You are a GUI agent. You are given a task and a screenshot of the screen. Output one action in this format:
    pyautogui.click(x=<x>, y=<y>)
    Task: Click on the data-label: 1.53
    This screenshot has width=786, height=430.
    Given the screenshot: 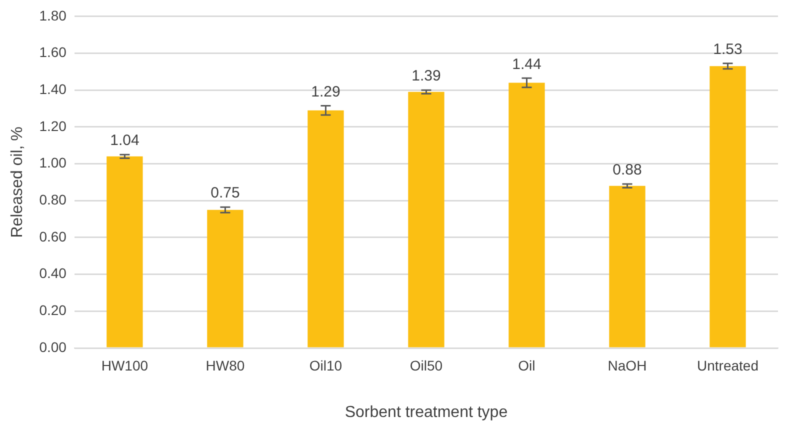 What is the action you would take?
    pyautogui.click(x=727, y=49)
    